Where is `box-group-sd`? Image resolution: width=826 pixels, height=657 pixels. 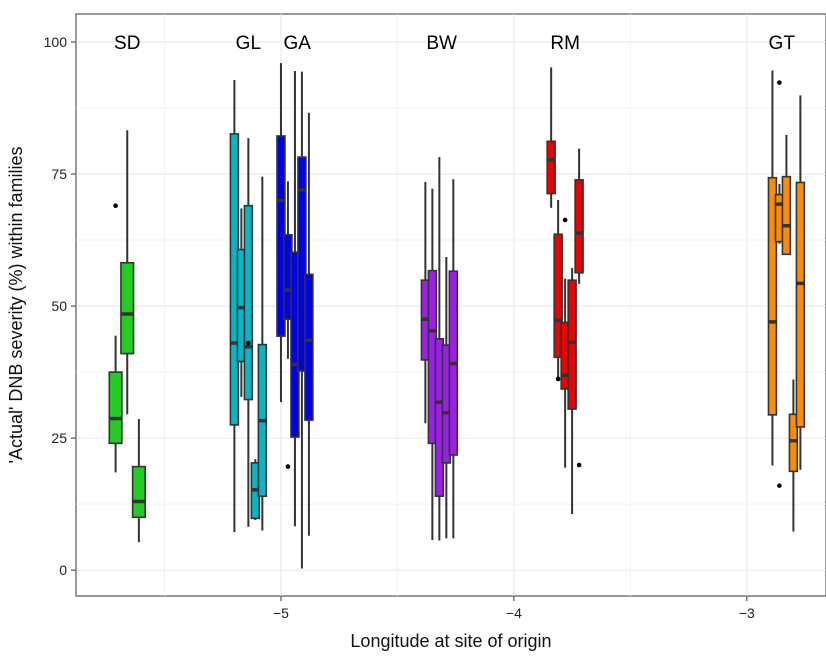 box-group-sd is located at coordinates (127, 336).